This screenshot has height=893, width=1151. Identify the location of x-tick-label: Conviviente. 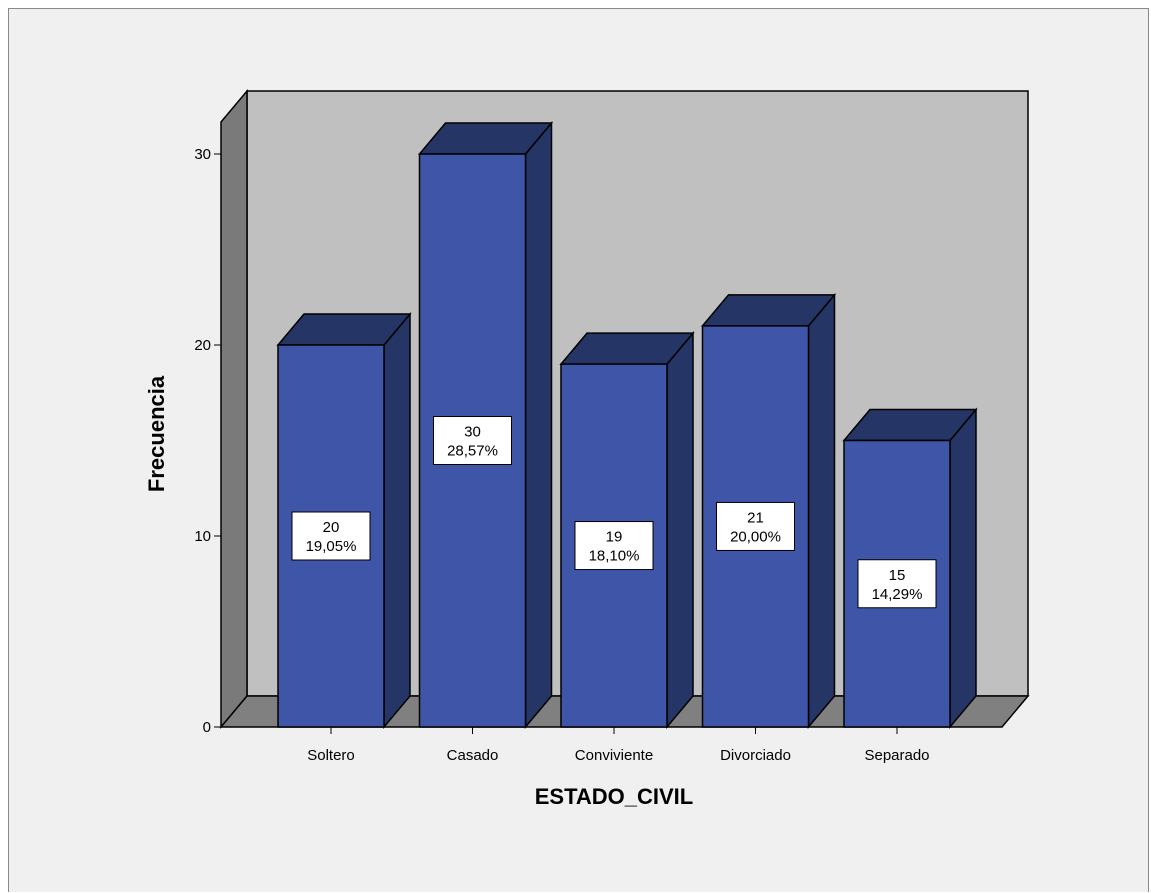
(614, 755).